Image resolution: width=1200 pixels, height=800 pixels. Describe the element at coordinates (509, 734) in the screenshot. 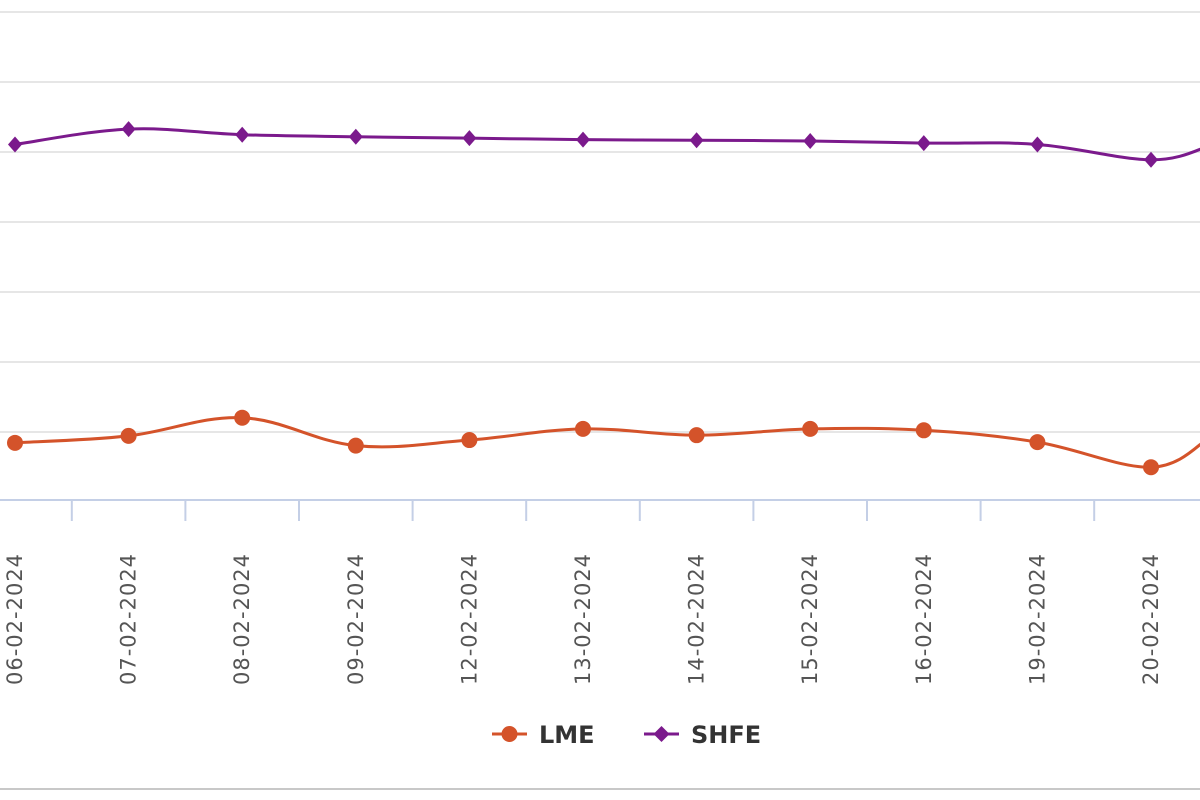

I see `legend-lme-marker` at that location.